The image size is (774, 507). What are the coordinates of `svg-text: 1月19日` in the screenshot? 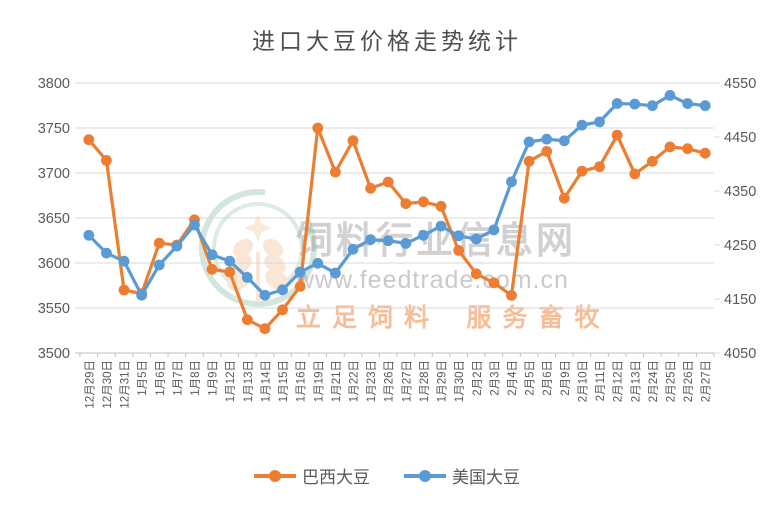 It's located at (319, 381).